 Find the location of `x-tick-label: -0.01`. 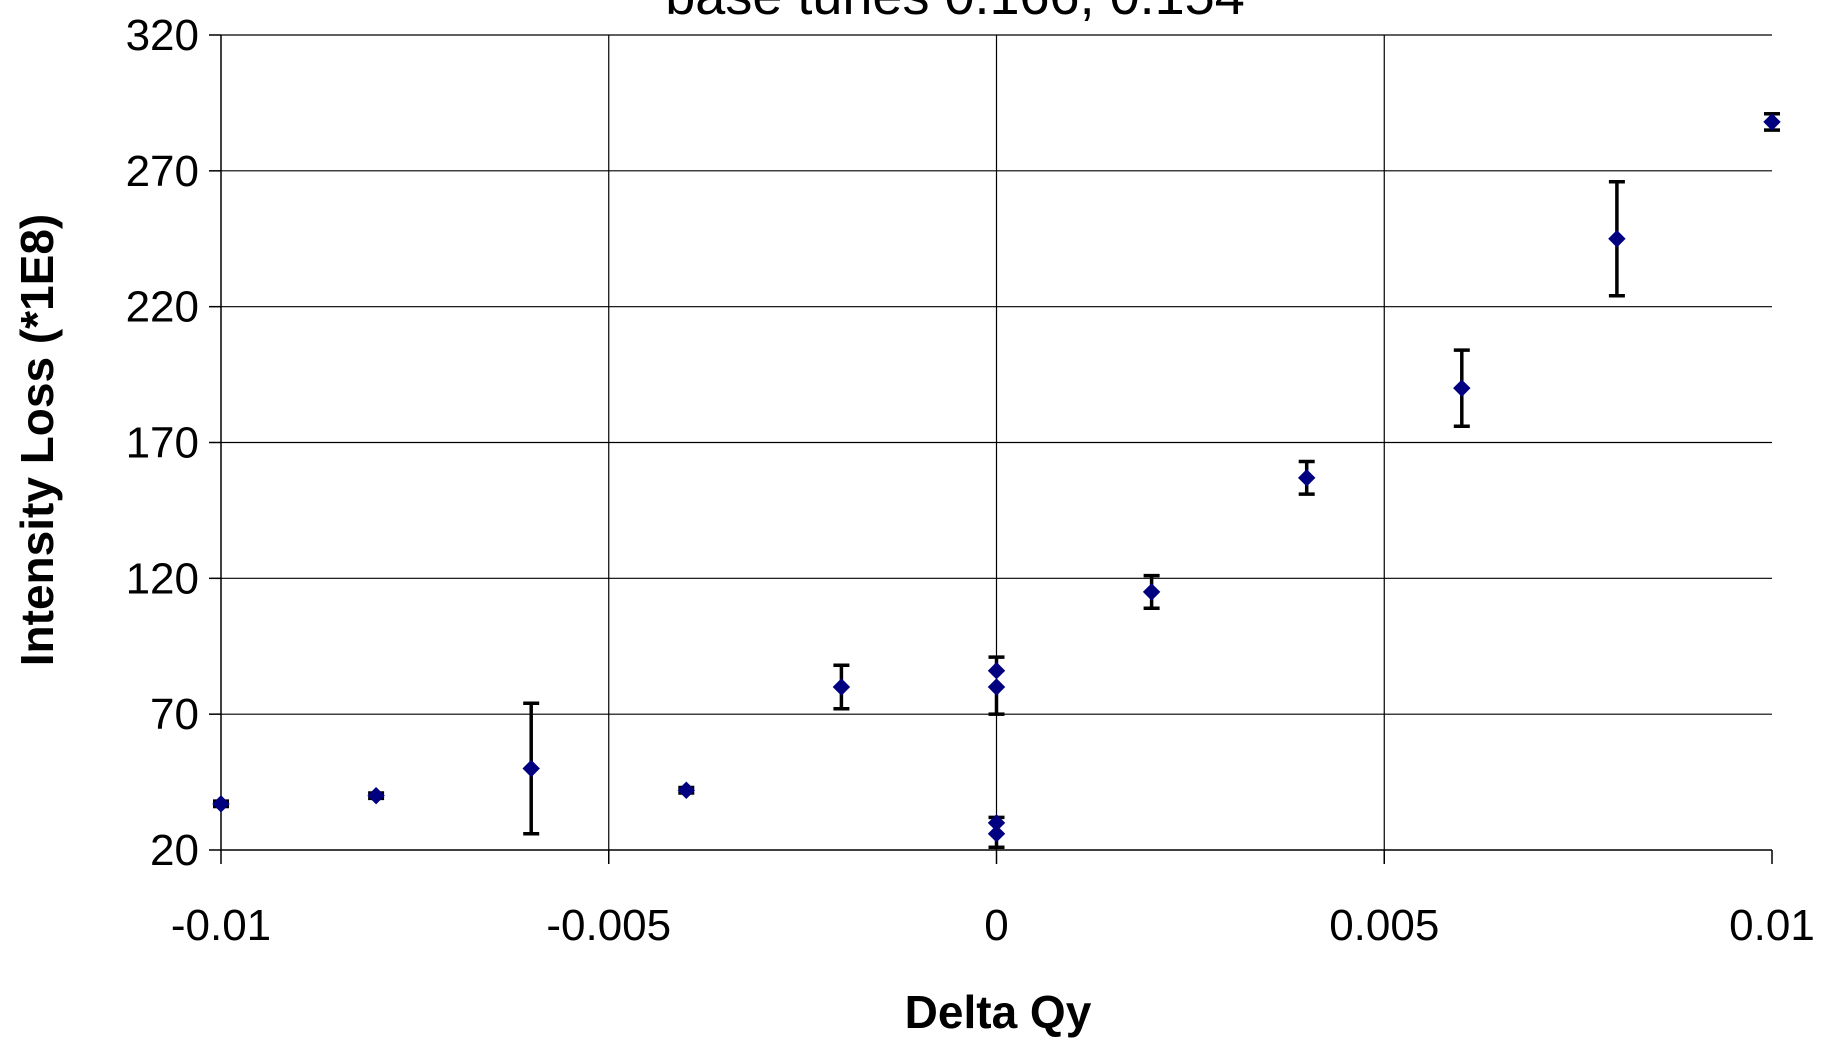

x-tick-label: -0.01 is located at coordinates (221, 925).